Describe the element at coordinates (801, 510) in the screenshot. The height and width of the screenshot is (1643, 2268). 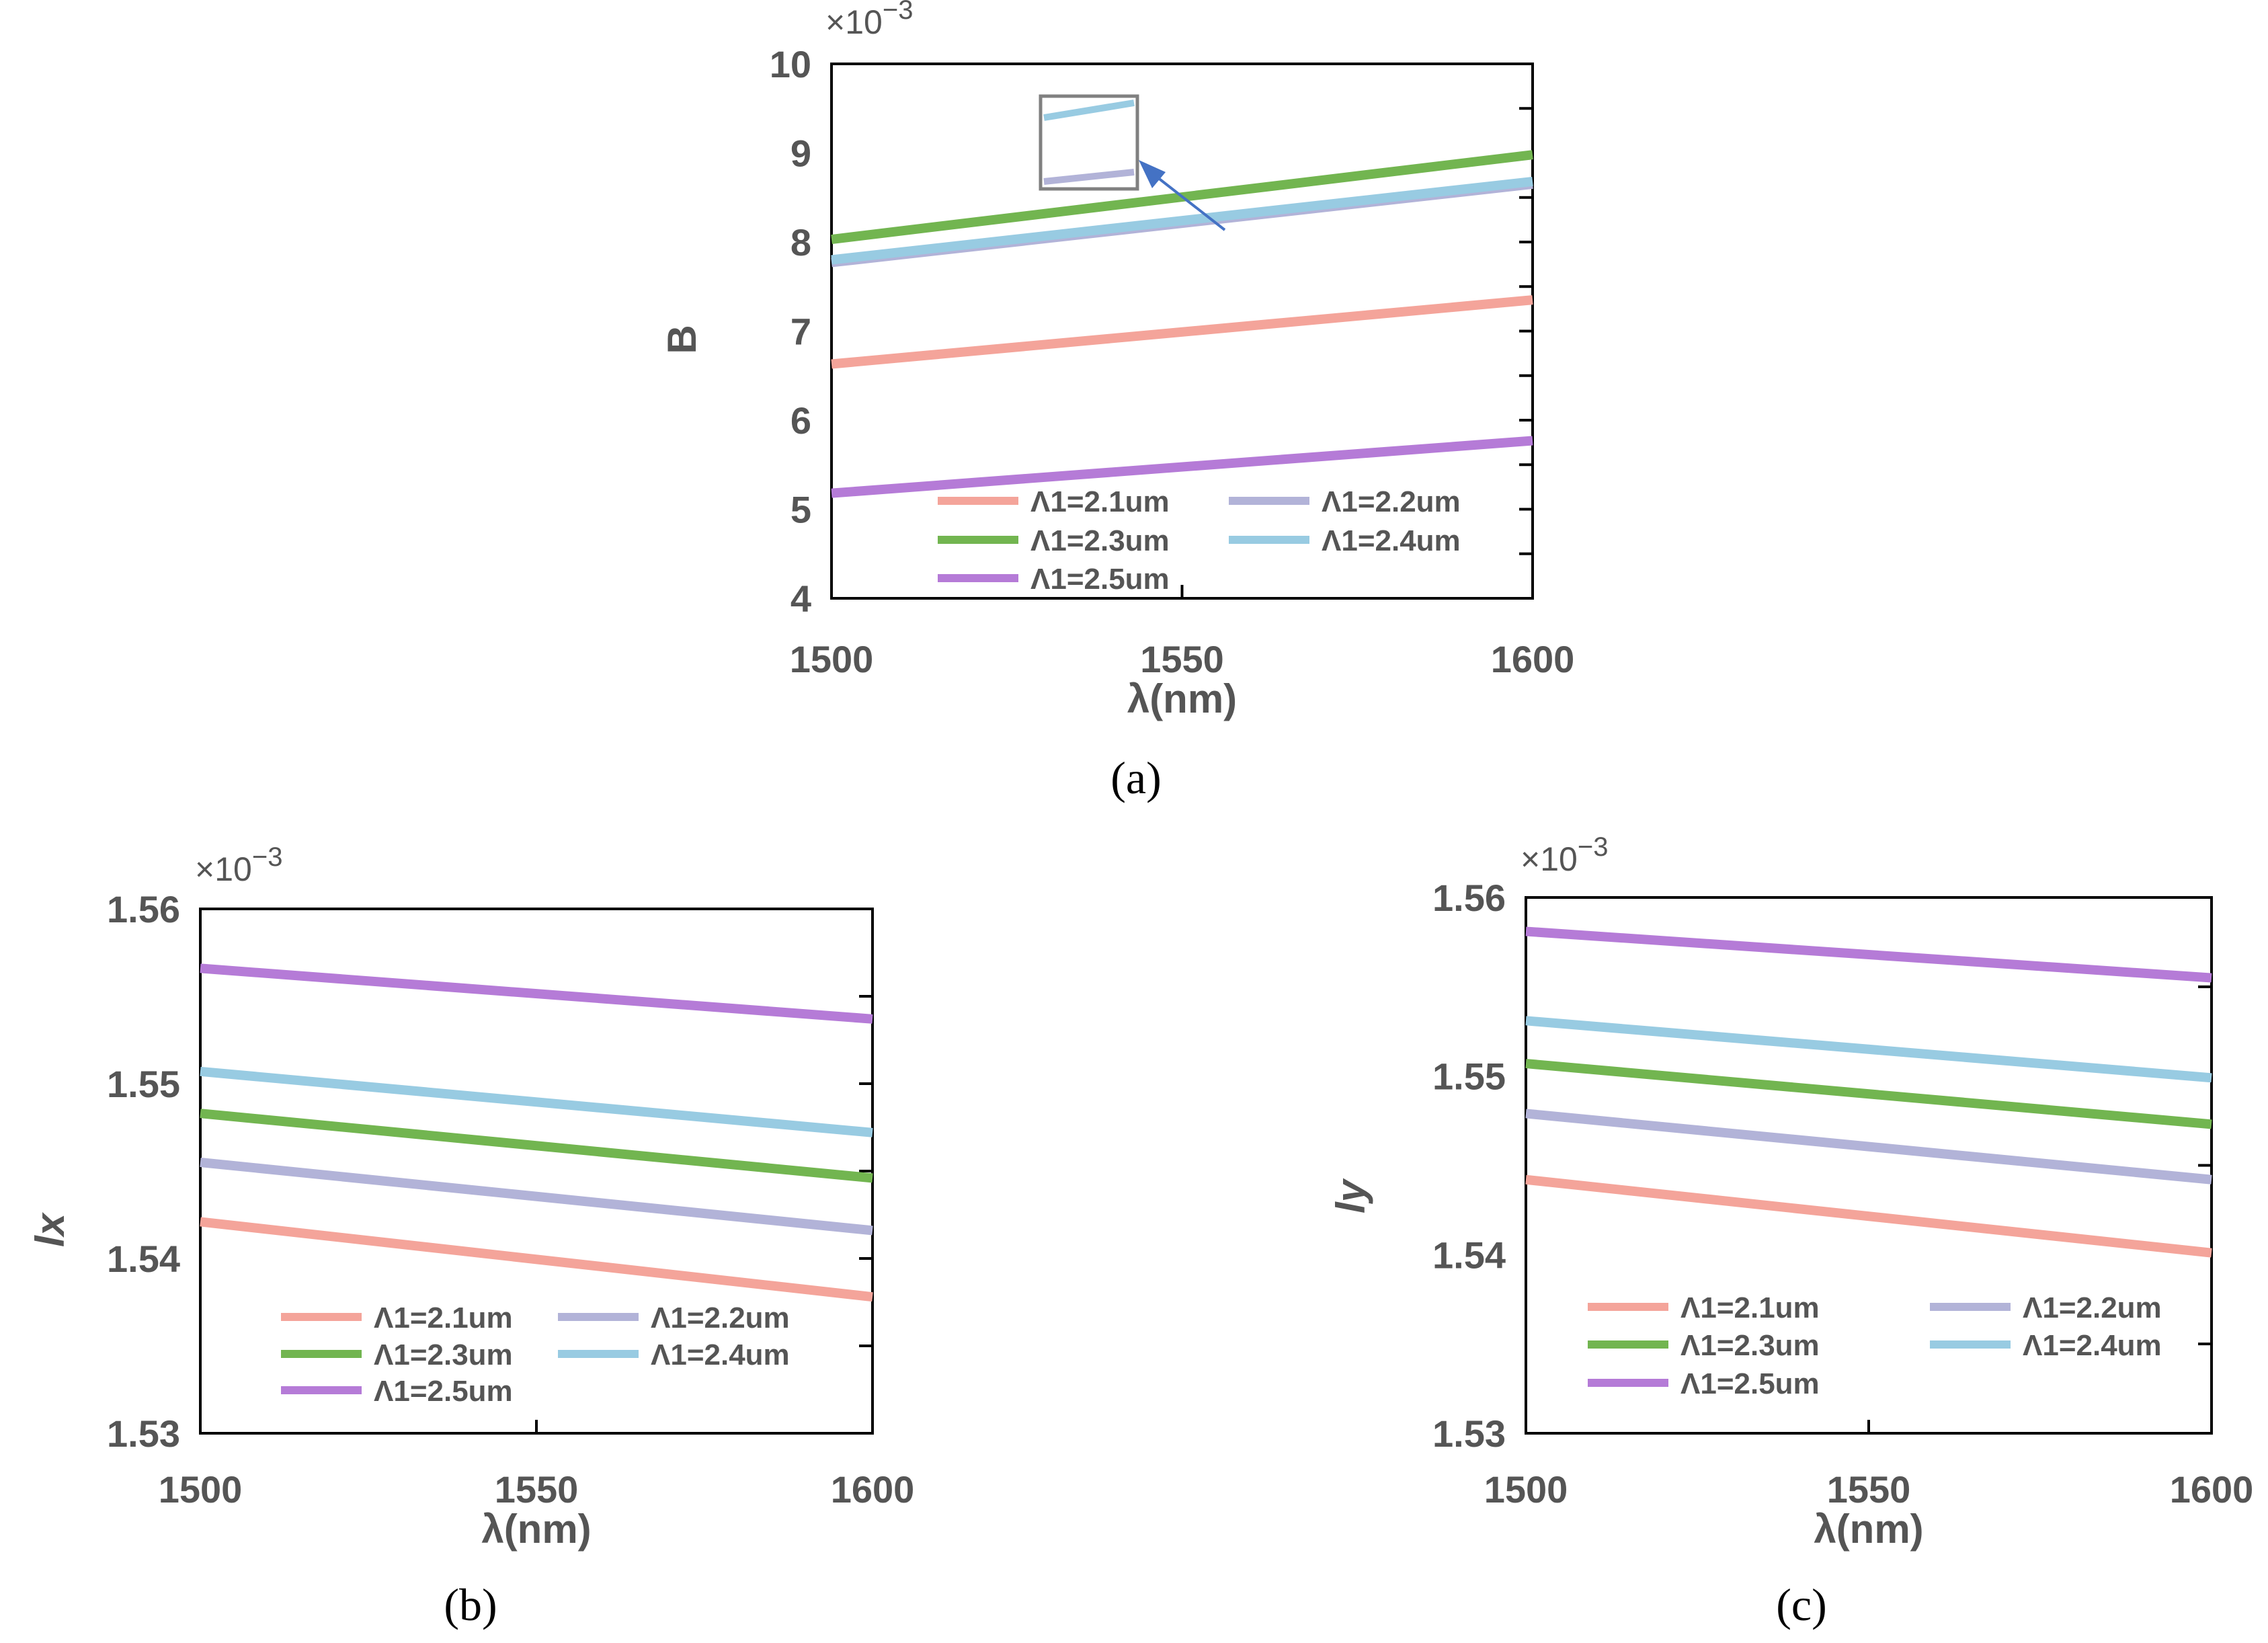
I see `y-tick-label: 5` at that location.